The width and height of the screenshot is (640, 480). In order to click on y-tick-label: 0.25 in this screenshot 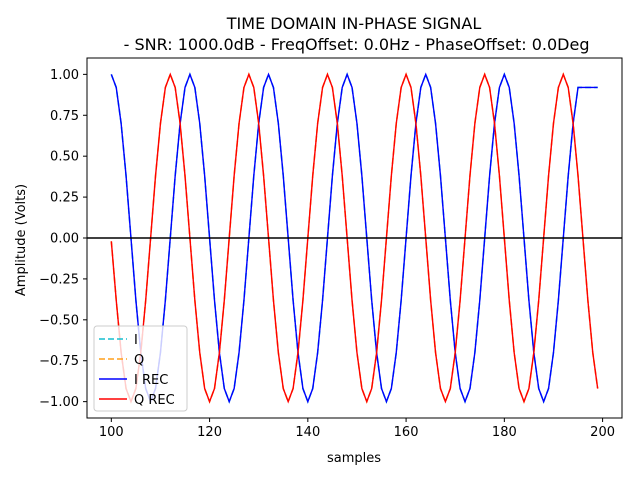, I will do `click(64, 198)`.